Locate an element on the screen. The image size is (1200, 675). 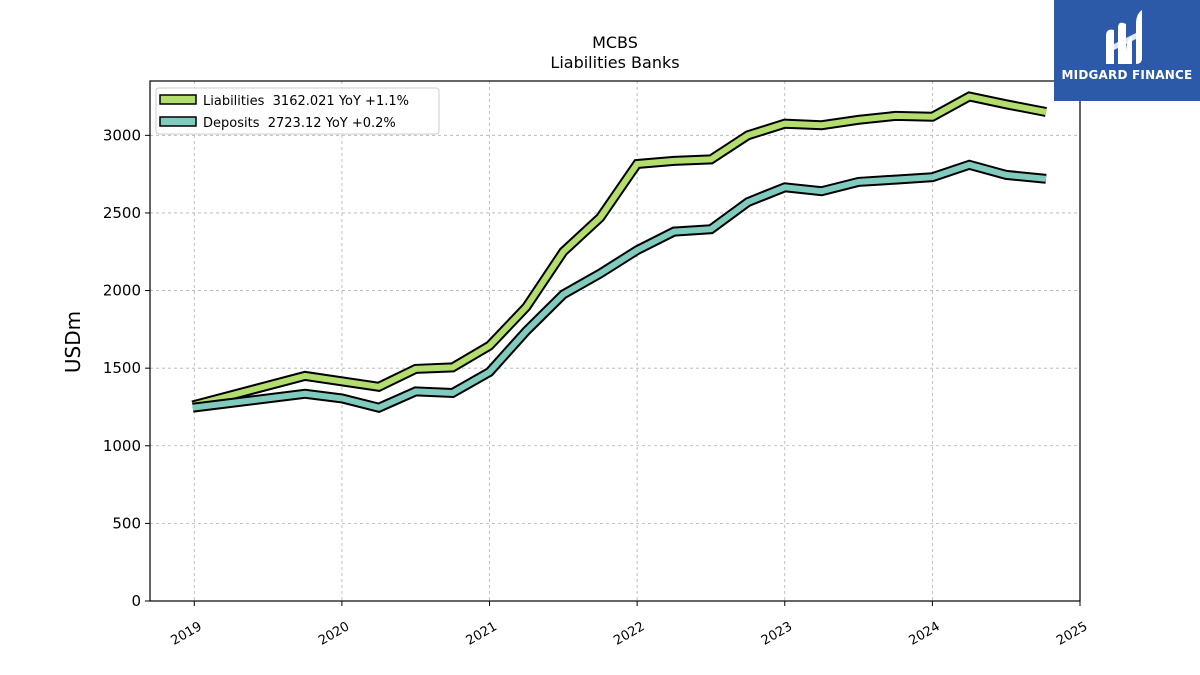
chart-subtitle: Liabilities Banks is located at coordinates (614, 62).